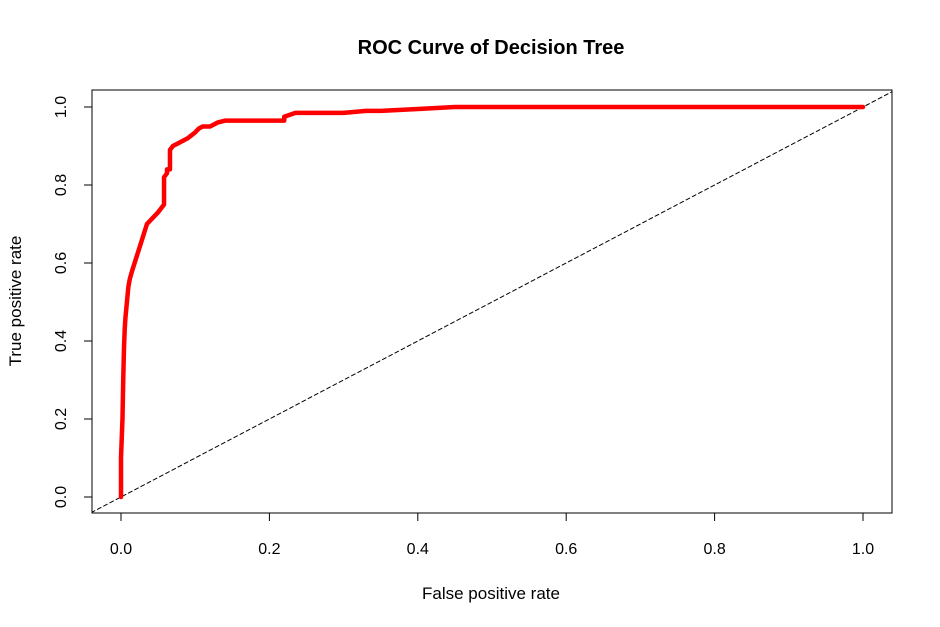 Image resolution: width=940 pixels, height=627 pixels. Describe the element at coordinates (863, 549) in the screenshot. I see `x-tick-label: 1.0` at that location.